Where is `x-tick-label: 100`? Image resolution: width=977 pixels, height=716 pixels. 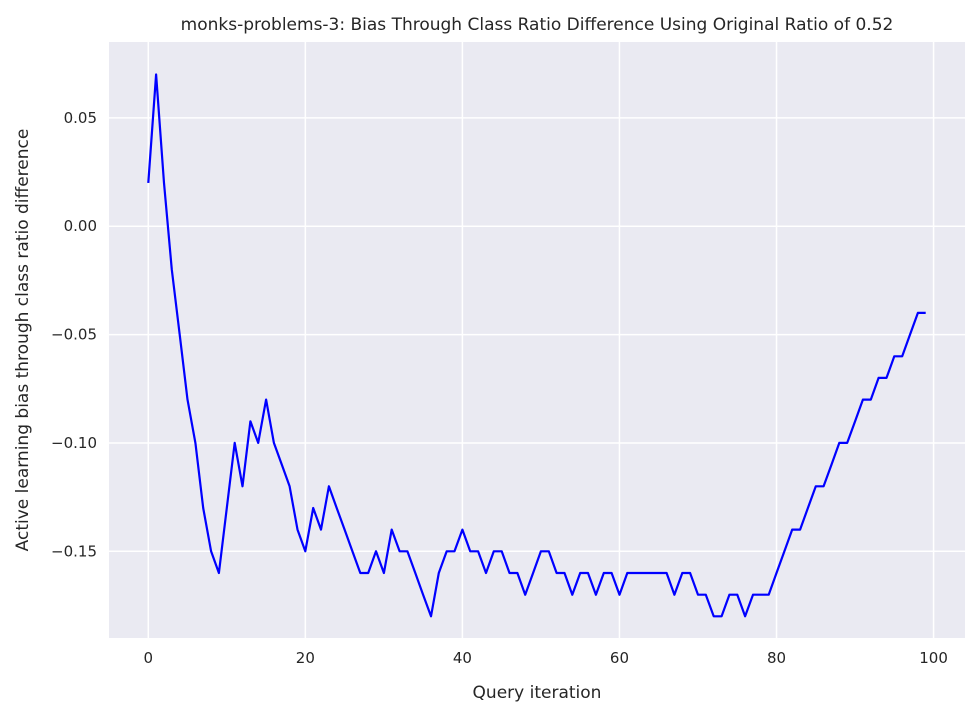
x-tick-label: 100 is located at coordinates (933, 658).